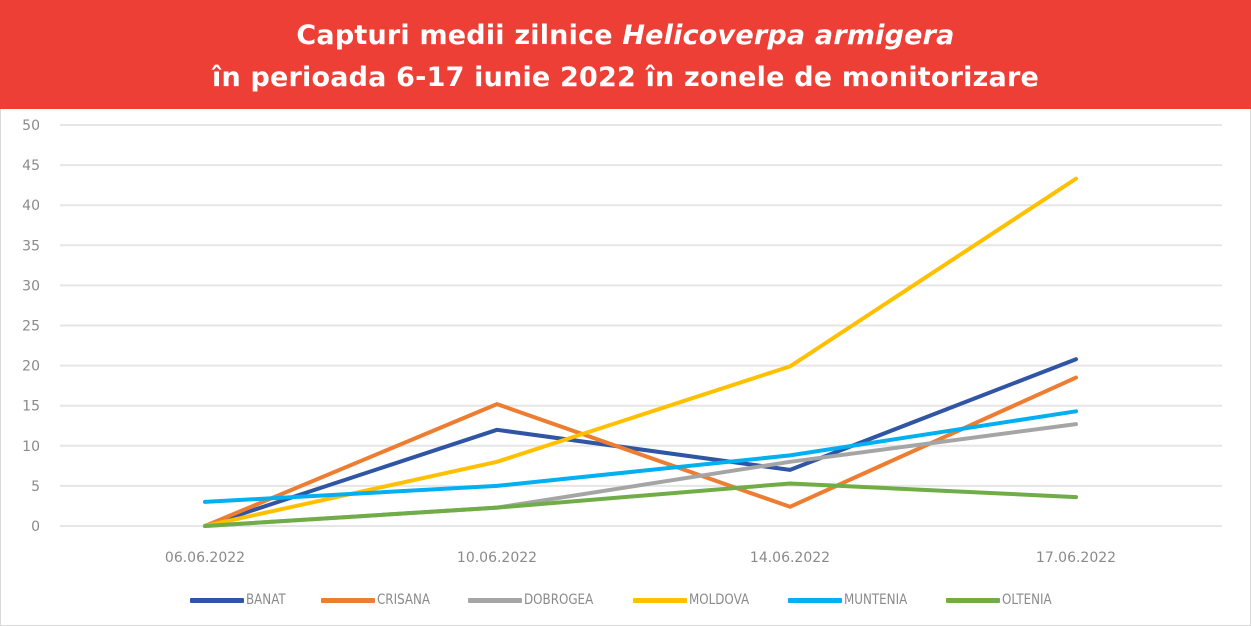 This screenshot has height=626, width=1251. Describe the element at coordinates (558, 600) in the screenshot. I see `legend-label: DOBROGEA` at that location.